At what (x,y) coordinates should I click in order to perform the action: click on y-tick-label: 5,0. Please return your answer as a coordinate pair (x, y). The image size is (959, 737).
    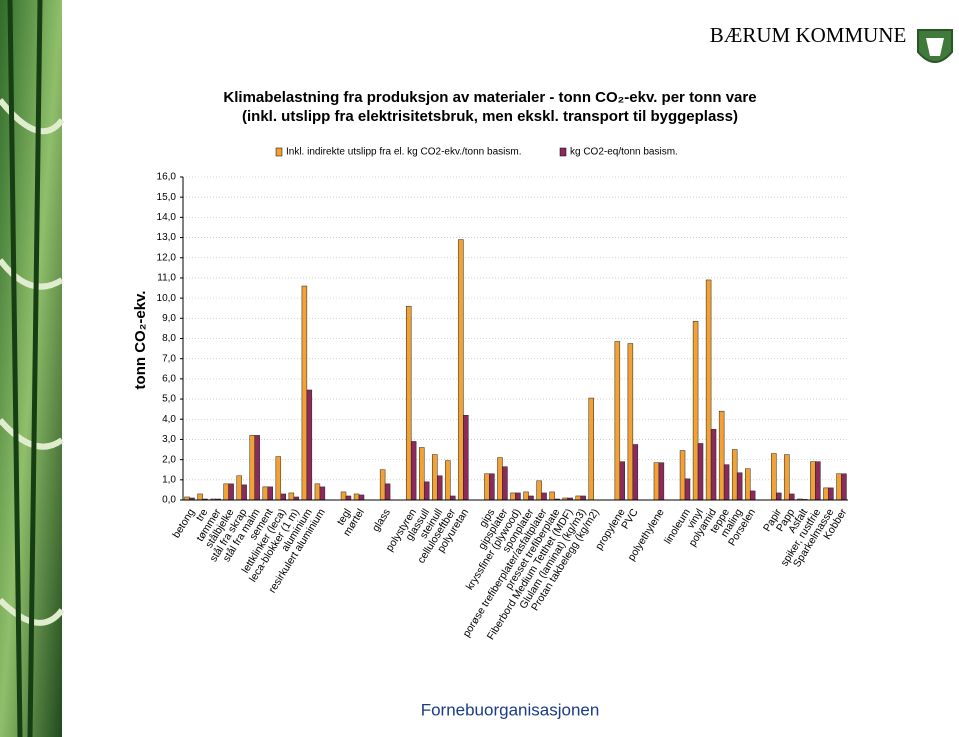
    Looking at the image, I should click on (169, 399).